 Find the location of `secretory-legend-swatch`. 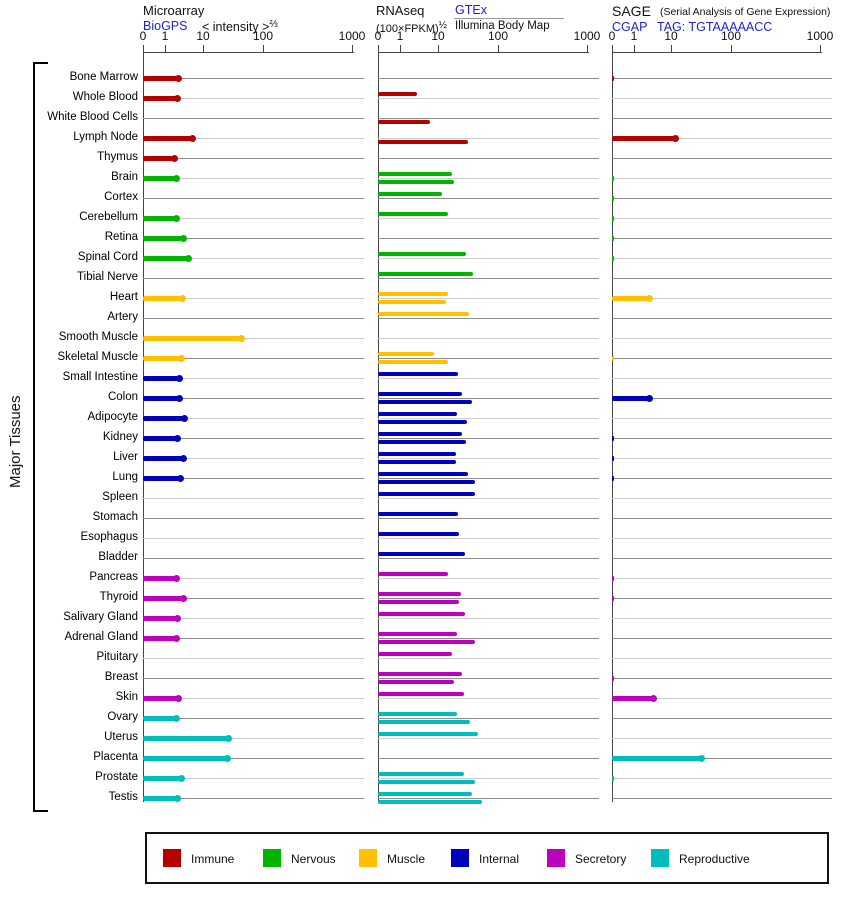

secretory-legend-swatch is located at coordinates (556, 858).